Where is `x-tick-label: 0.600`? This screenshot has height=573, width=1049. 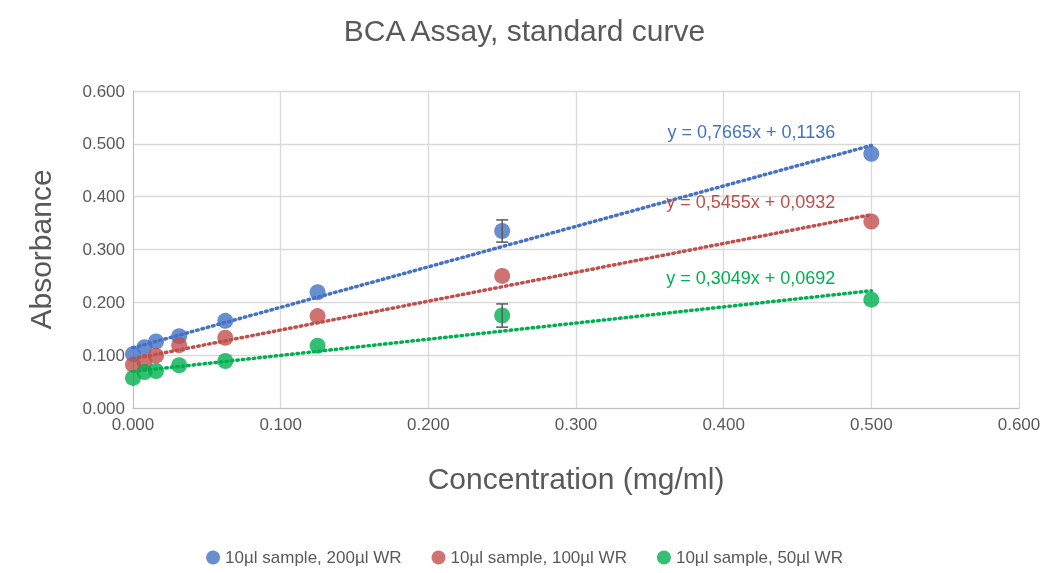 x-tick-label: 0.600 is located at coordinates (1019, 424).